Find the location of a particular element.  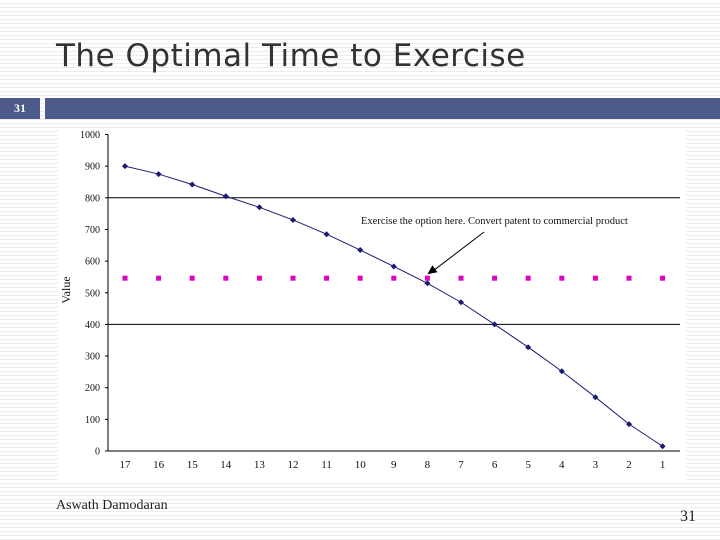

slide-title: The Optimal Time to Exercise is located at coordinates (291, 56).